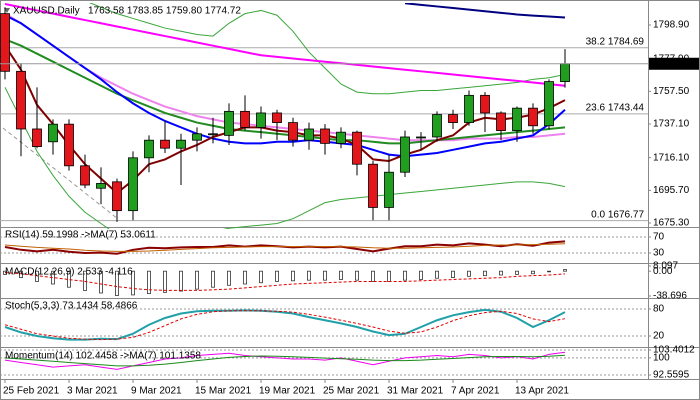 The width and height of the screenshot is (700, 400). Describe the element at coordinates (671, 375) in the screenshot. I see `y-tick-label: 92.5595` at that location.